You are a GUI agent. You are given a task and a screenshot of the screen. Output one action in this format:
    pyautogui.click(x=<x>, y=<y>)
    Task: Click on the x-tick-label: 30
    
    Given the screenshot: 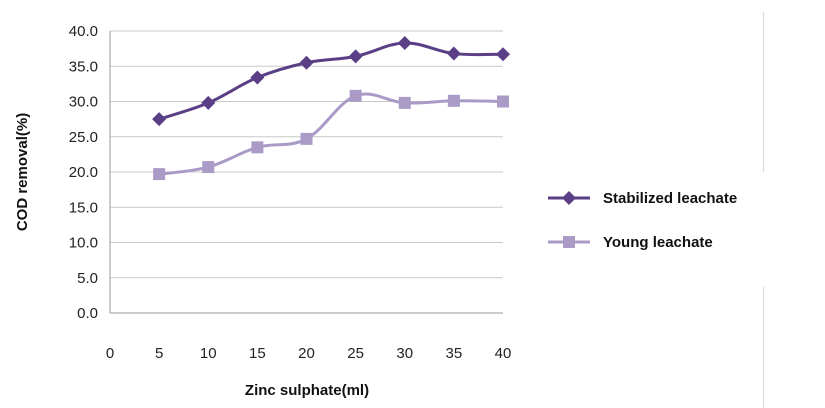 What is the action you would take?
    pyautogui.click(x=404, y=353)
    